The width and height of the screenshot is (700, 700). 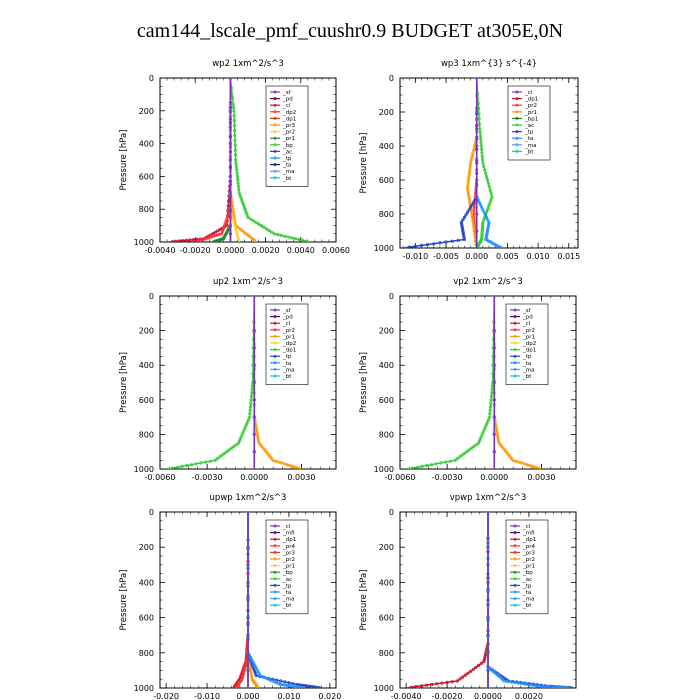 What do you see at coordinates (489, 163) in the screenshot?
I see `series-line-ta` at bounding box center [489, 163].